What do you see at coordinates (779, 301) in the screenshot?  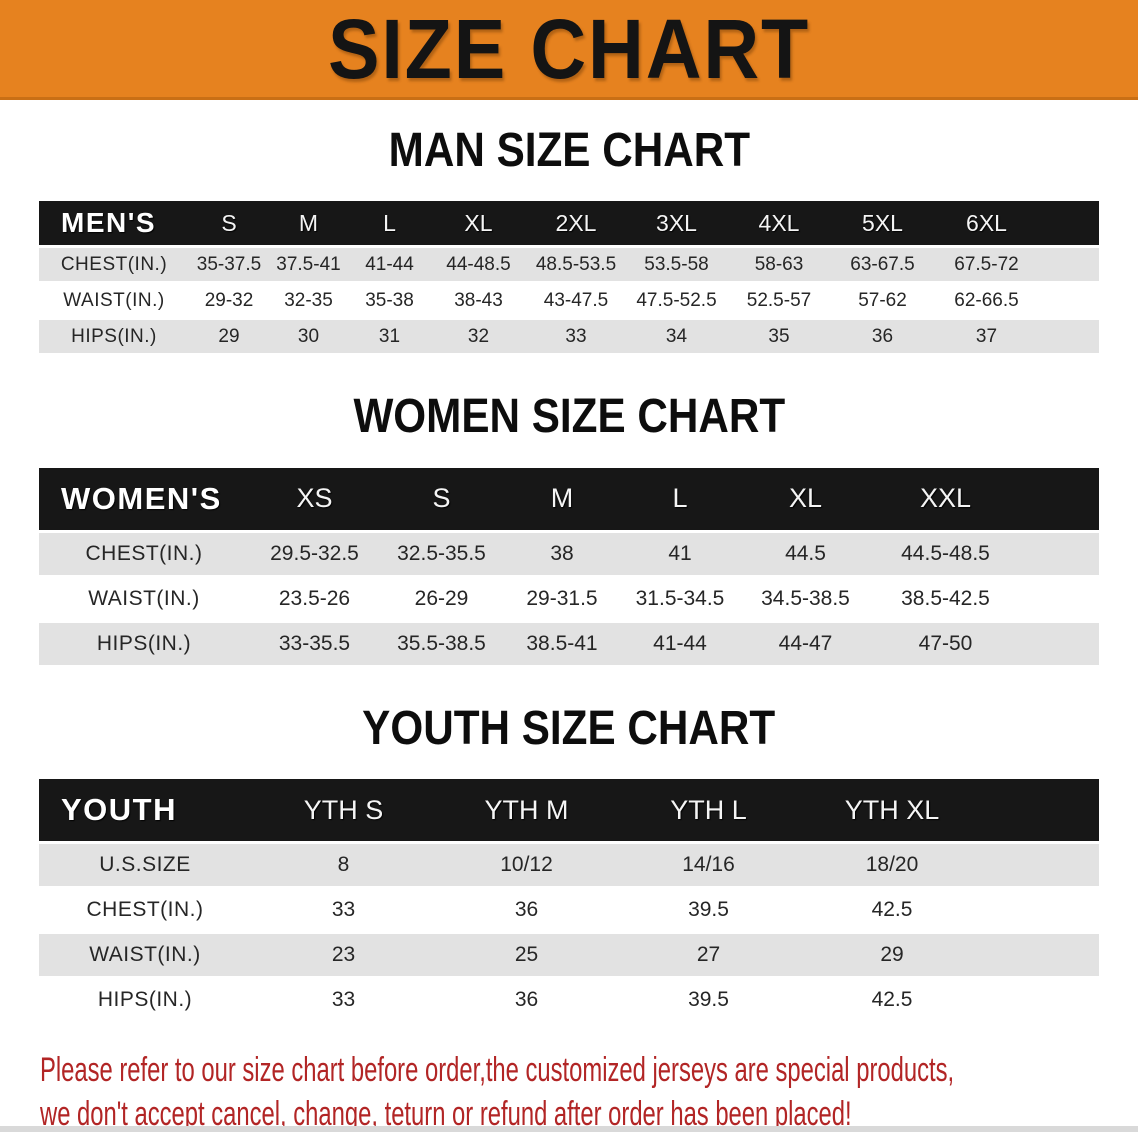 I see `size-value-cell: 52.5-57` at bounding box center [779, 301].